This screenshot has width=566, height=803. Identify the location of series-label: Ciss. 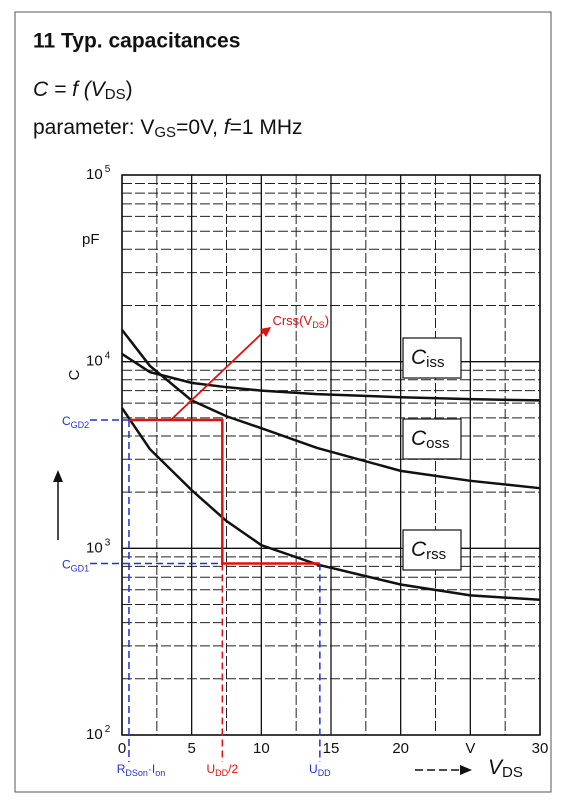
(428, 358).